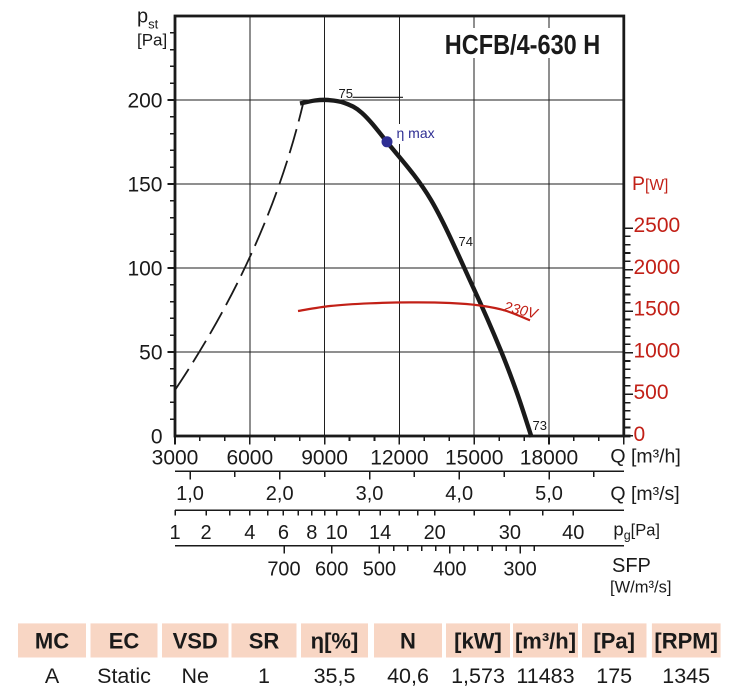  What do you see at coordinates (657, 267) in the screenshot?
I see `svg-text: 2000` at bounding box center [657, 267].